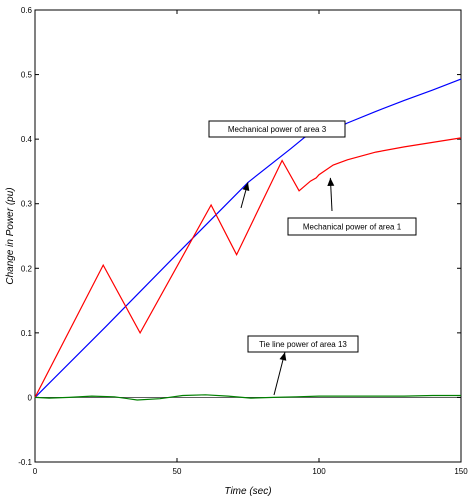  Describe the element at coordinates (30, 397) in the screenshot. I see `y-tick-label: 0` at that location.